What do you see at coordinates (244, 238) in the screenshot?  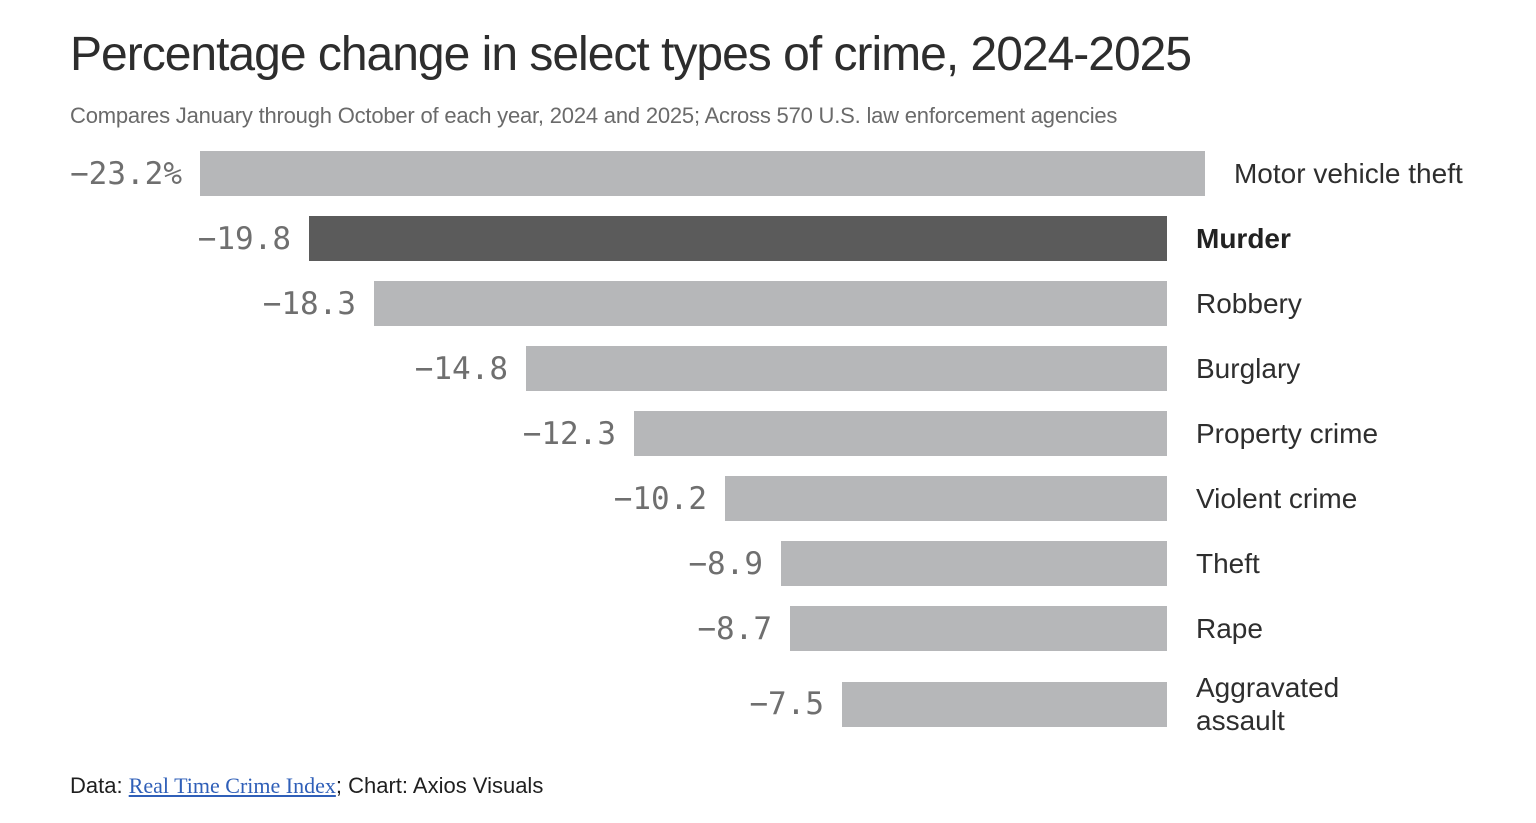 I see `bar-value-label: −19.8` at bounding box center [244, 238].